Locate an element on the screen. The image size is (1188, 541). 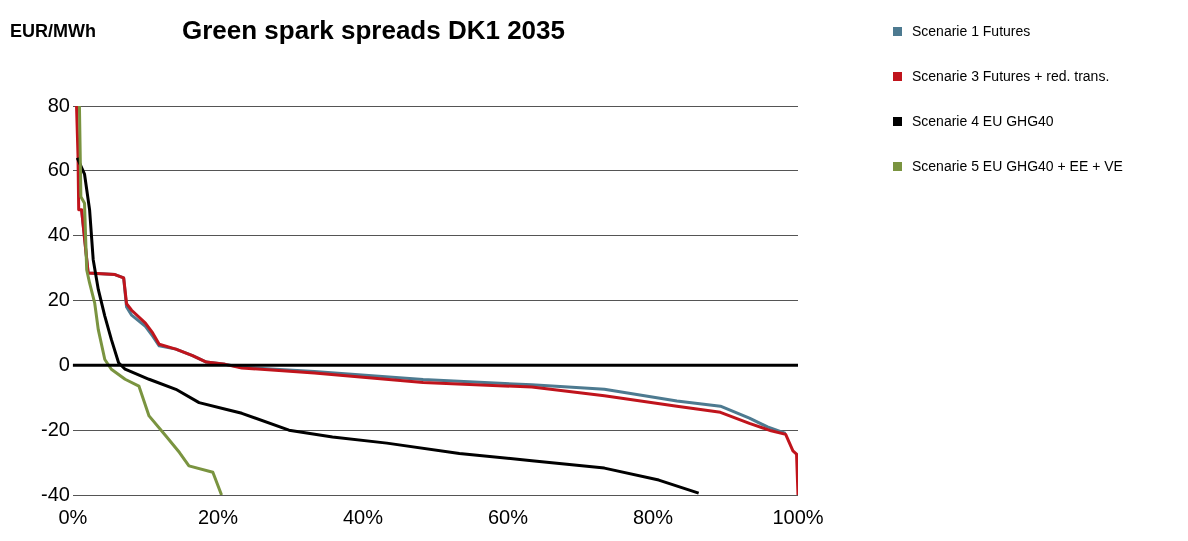
x-tick-label: 40% is located at coordinates (363, 516).